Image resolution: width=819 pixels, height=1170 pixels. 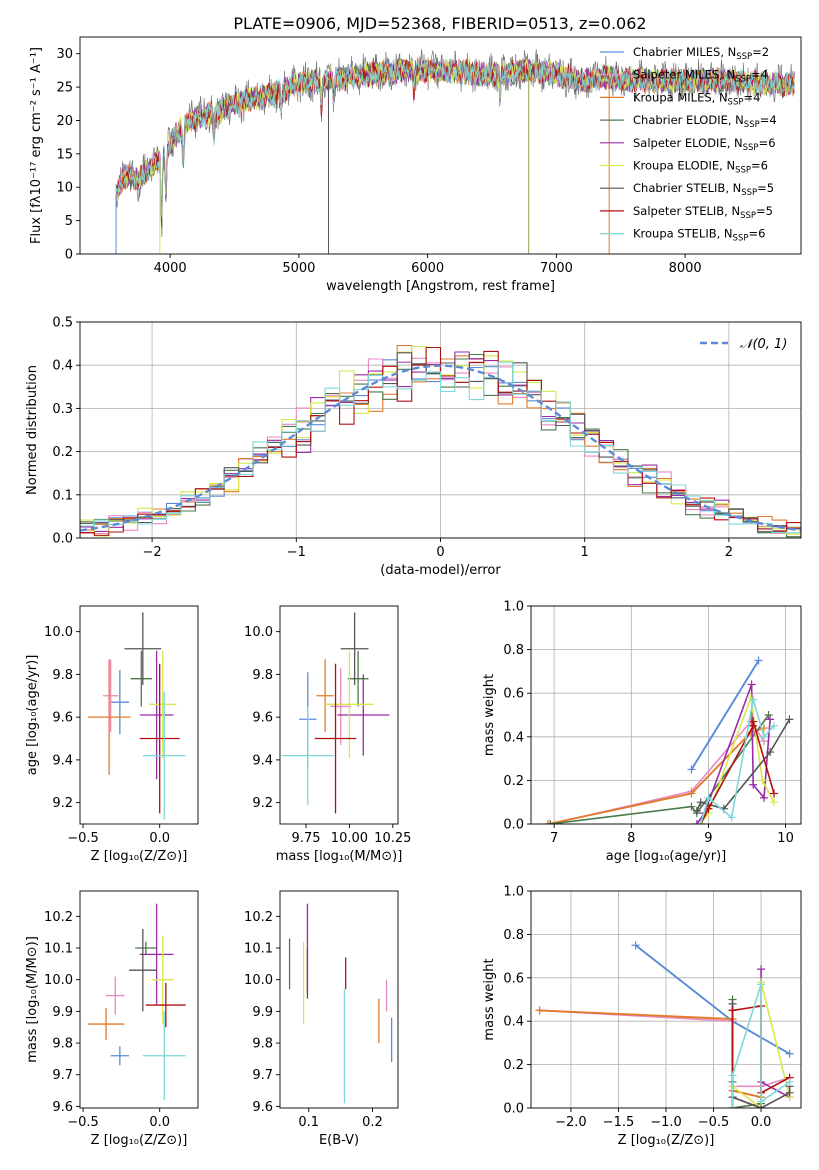 I want to click on normal-curve, so click(x=440, y=448).